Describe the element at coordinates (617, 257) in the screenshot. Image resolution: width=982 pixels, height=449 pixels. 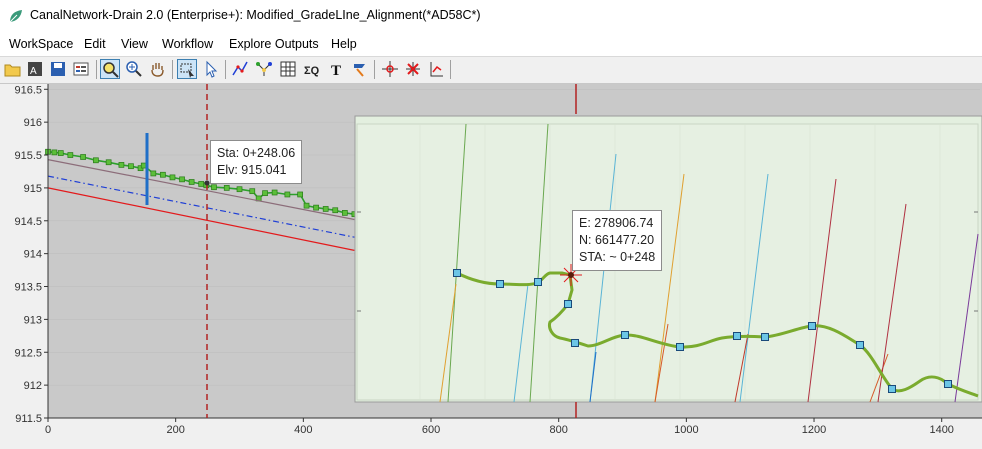
I see `coord-label-sta: STA: ~ 0+248` at that location.